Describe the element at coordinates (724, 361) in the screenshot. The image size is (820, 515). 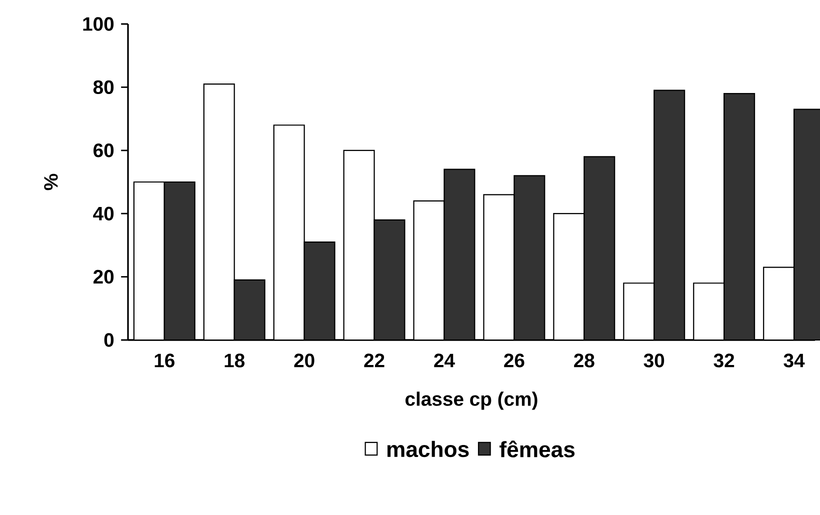
I see `x-tick-label: 32` at that location.